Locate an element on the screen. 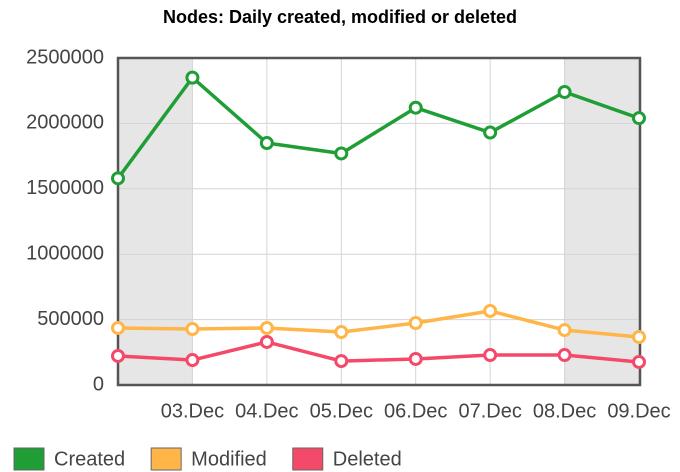 The image size is (680, 472). y-tick-label: 2000000 is located at coordinates (65, 123).